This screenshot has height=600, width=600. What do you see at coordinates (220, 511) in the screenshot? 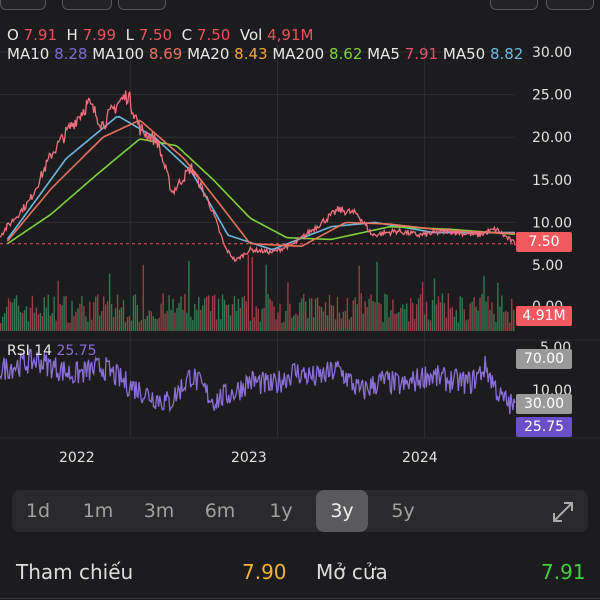
I see `range-6m-button: 6m` at bounding box center [220, 511].